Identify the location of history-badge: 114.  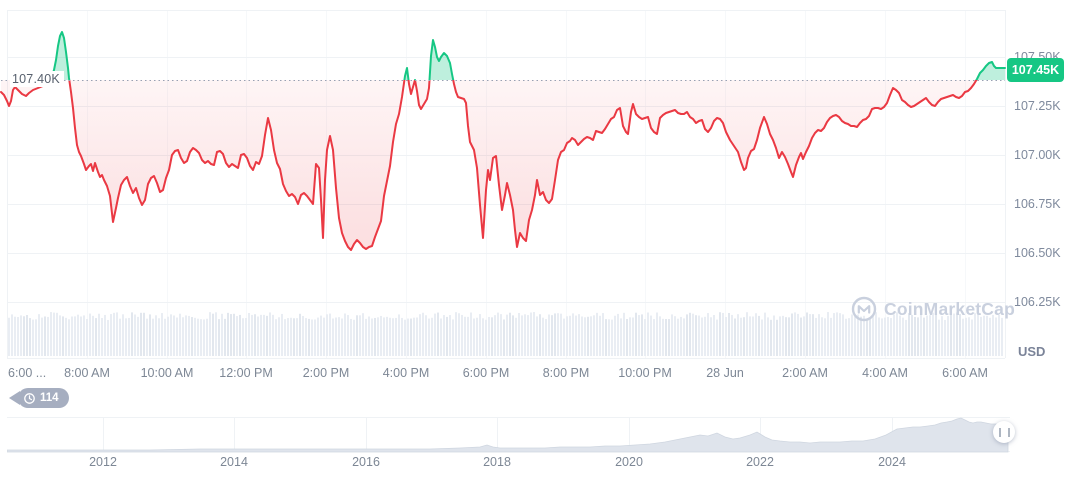
(43, 398).